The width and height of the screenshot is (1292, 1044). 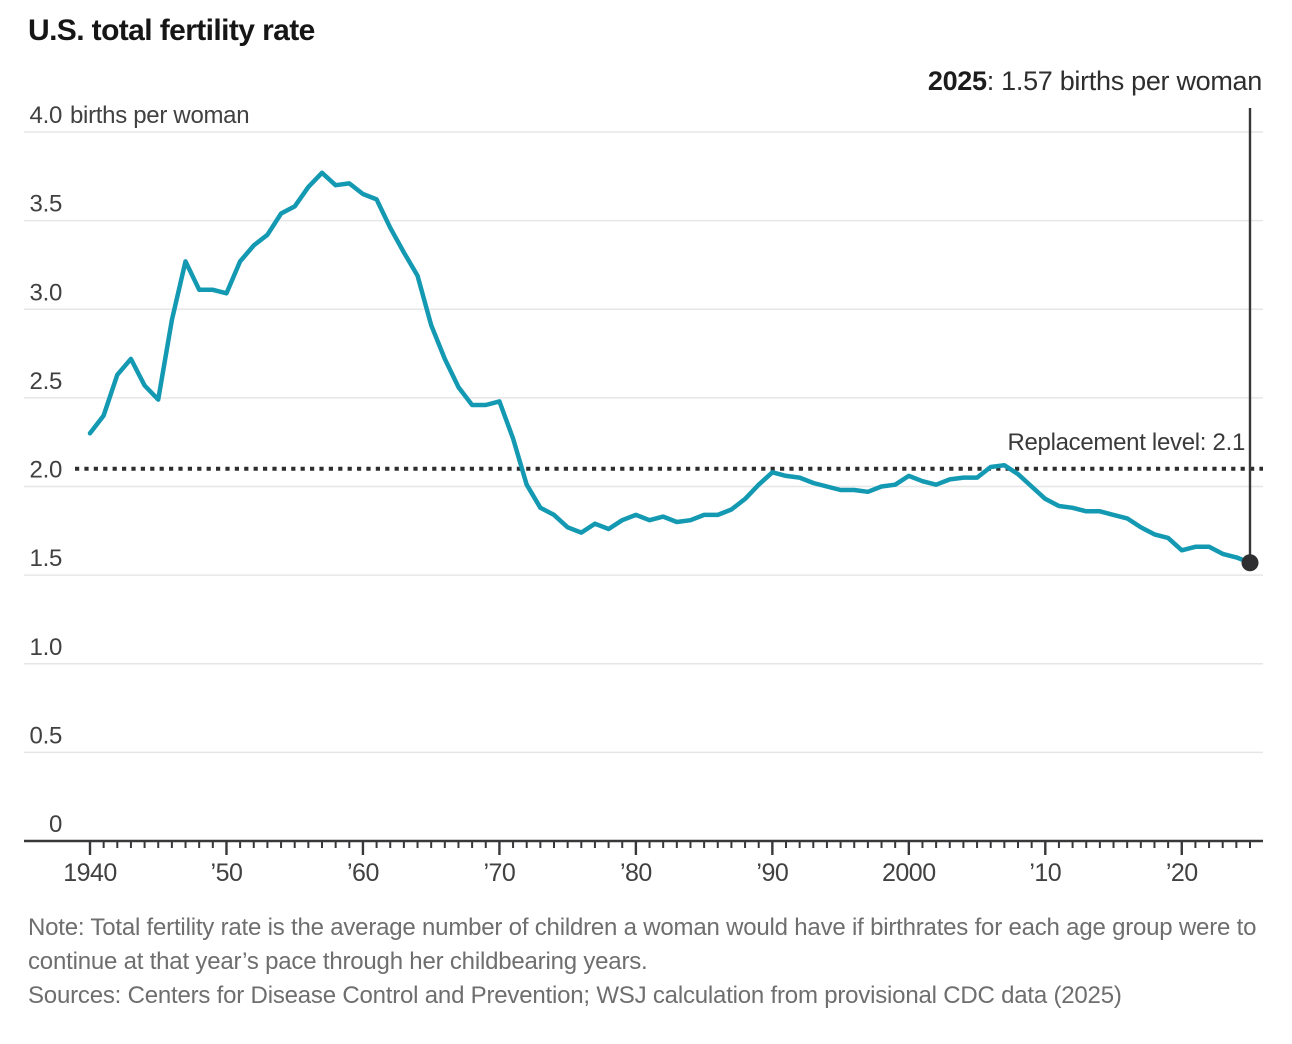 What do you see at coordinates (1045, 873) in the screenshot?
I see `x-axis-label: ’10` at bounding box center [1045, 873].